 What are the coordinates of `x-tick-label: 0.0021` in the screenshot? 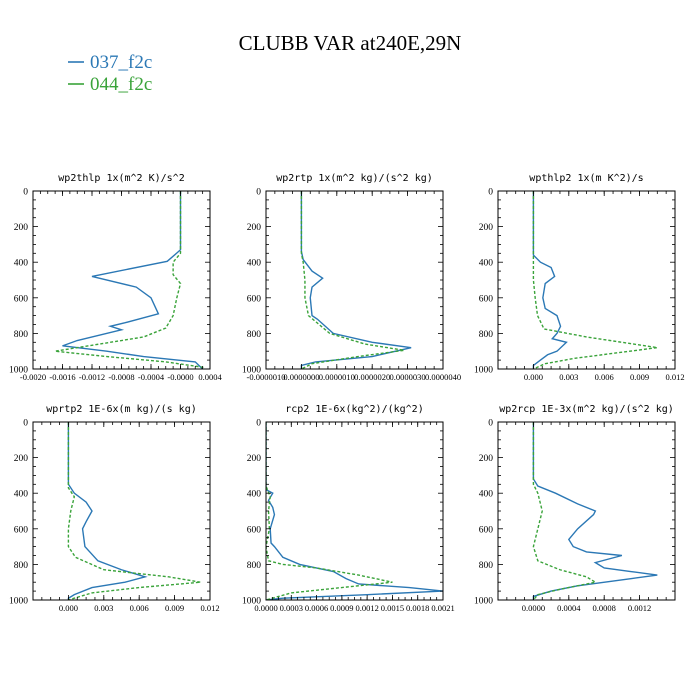 It's located at (442, 608).